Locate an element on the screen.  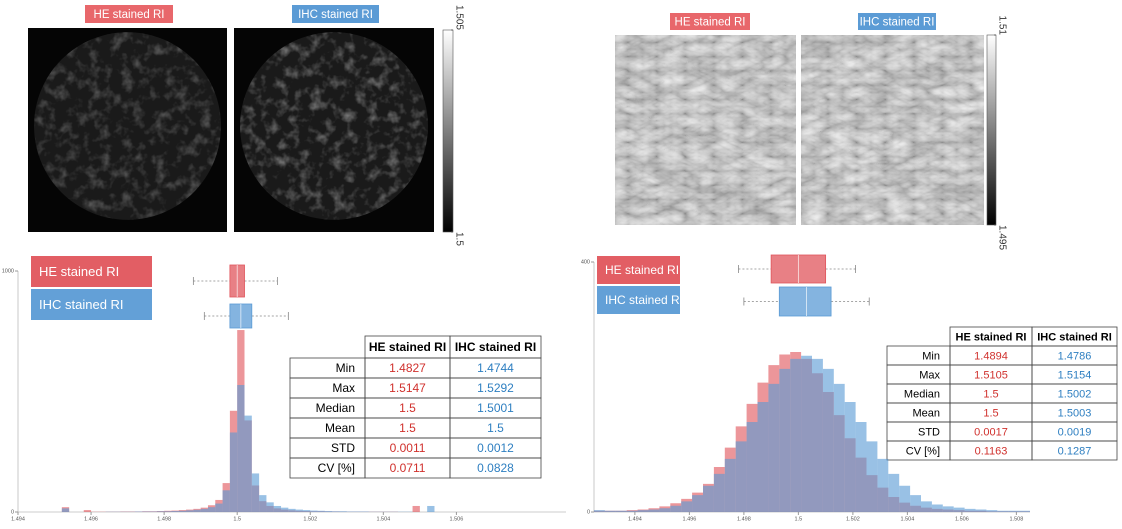
table-cell-text: 1.4827 is located at coordinates (407, 368).